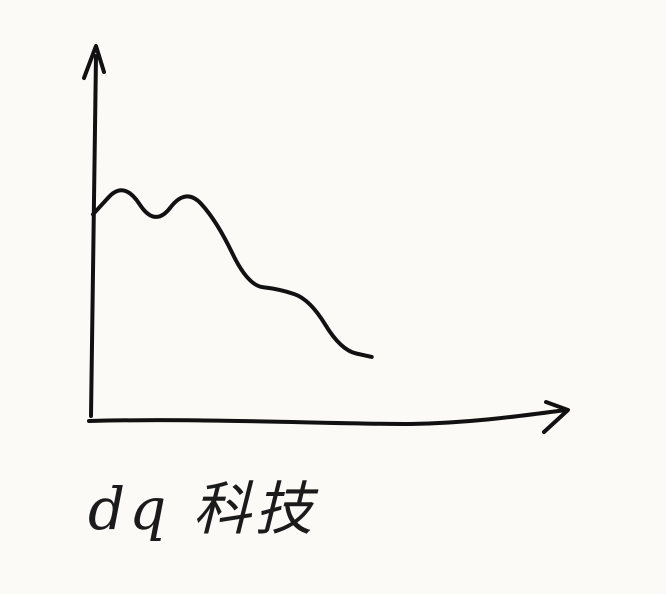  Describe the element at coordinates (327, 417) in the screenshot. I see `x-axis` at that location.